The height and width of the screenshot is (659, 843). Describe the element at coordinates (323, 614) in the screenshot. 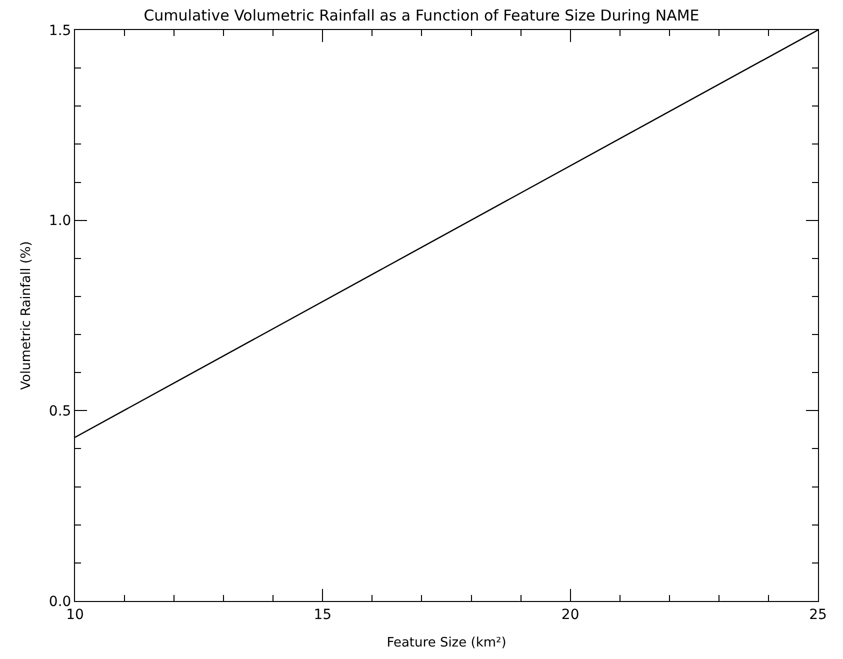

I see `x-tick-label: 15` at that location.